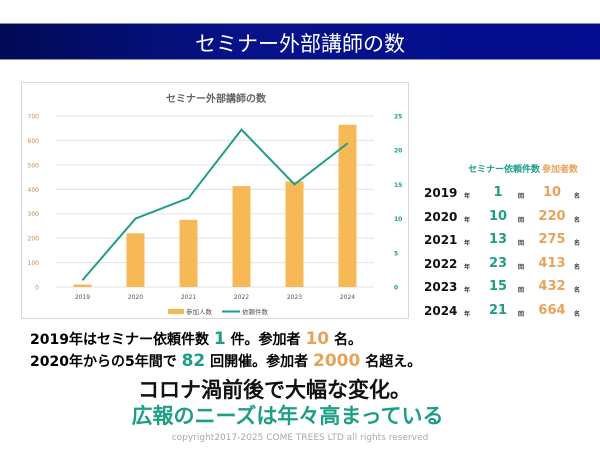  What do you see at coordinates (274, 390) in the screenshot?
I see `headline: コロナ渦前後で大幅な変化。` at bounding box center [274, 390].